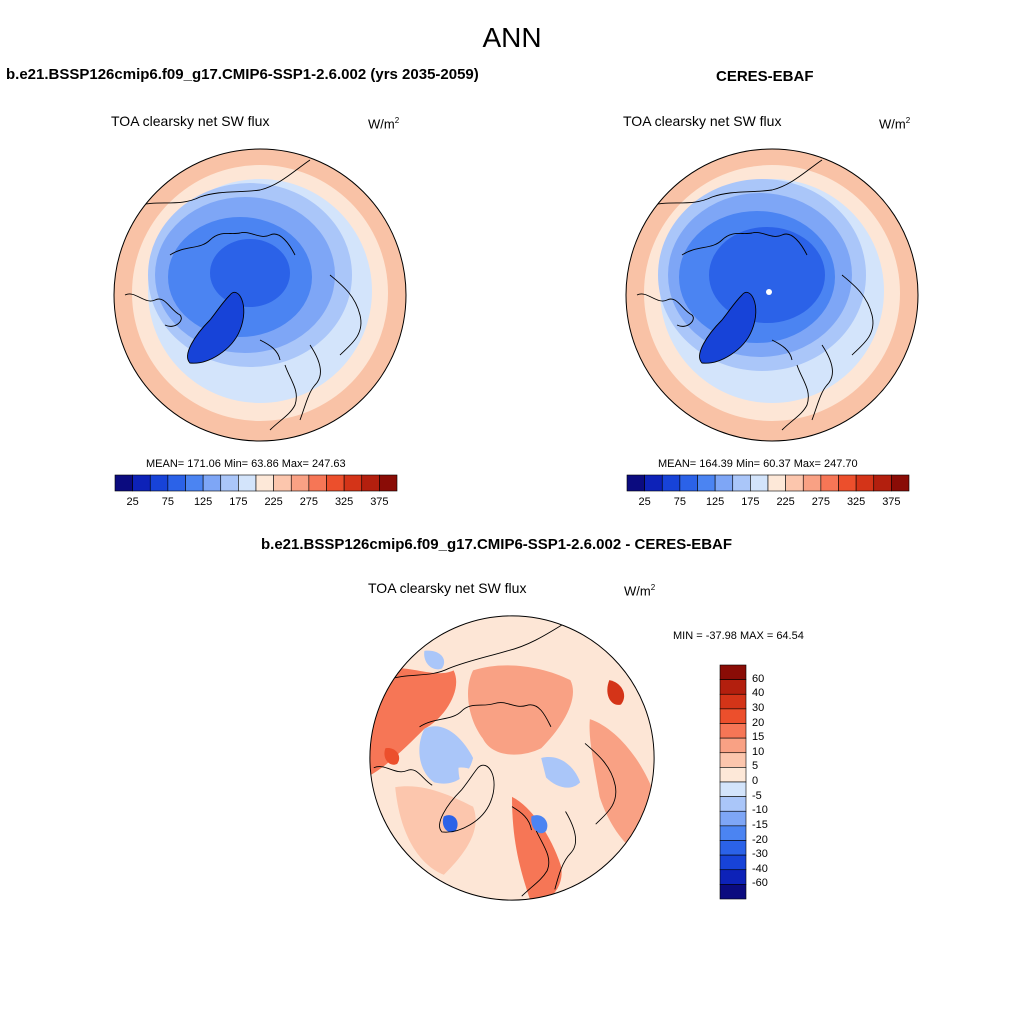  Describe the element at coordinates (769, 292) in the screenshot. I see `pole-missing-value` at that location.